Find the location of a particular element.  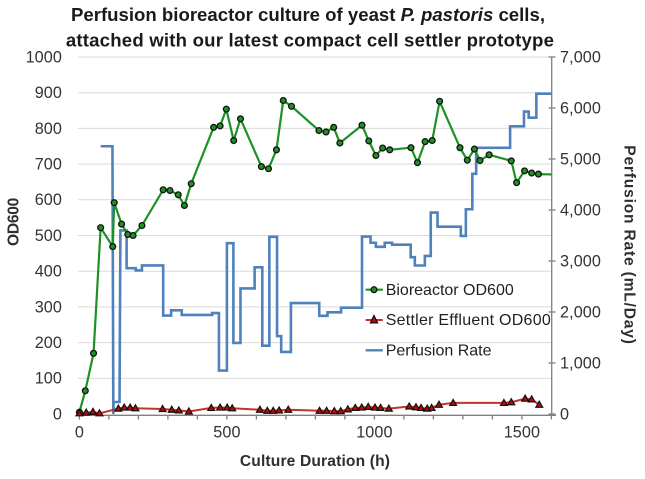

svg-text: 3,000 is located at coordinates (580, 261).